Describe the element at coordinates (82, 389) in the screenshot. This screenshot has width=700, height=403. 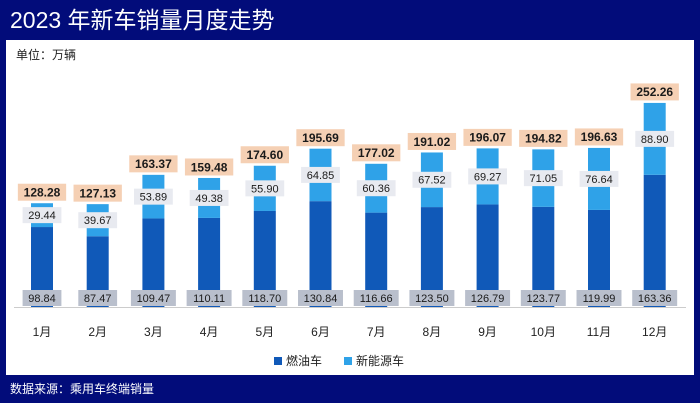
I see `data-source: 数据来源：乘用车终端销量` at that location.